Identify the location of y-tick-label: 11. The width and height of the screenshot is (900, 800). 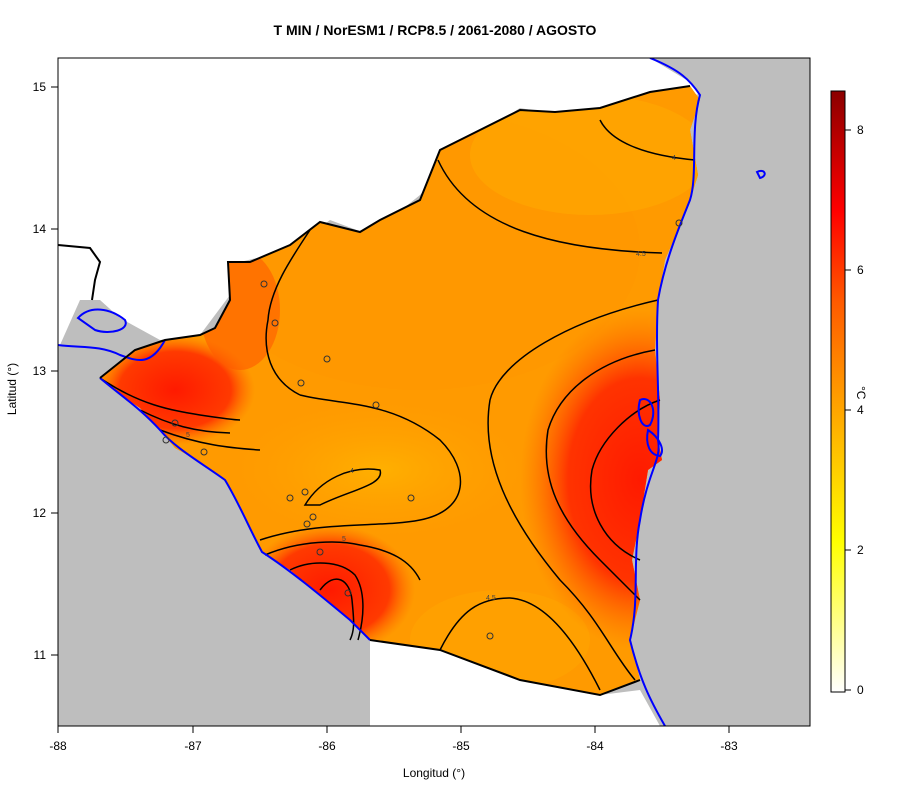
(40, 655).